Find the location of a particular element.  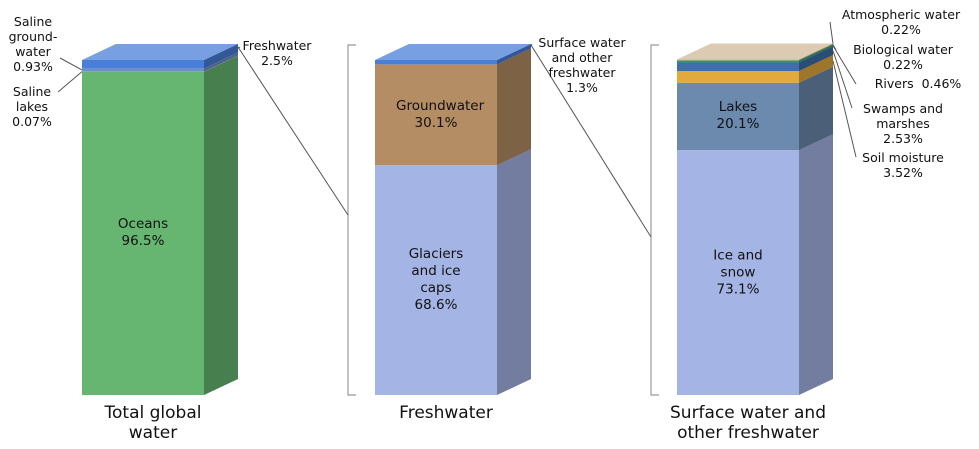

segment-label: Soil moisture 3.52% is located at coordinates (903, 165).